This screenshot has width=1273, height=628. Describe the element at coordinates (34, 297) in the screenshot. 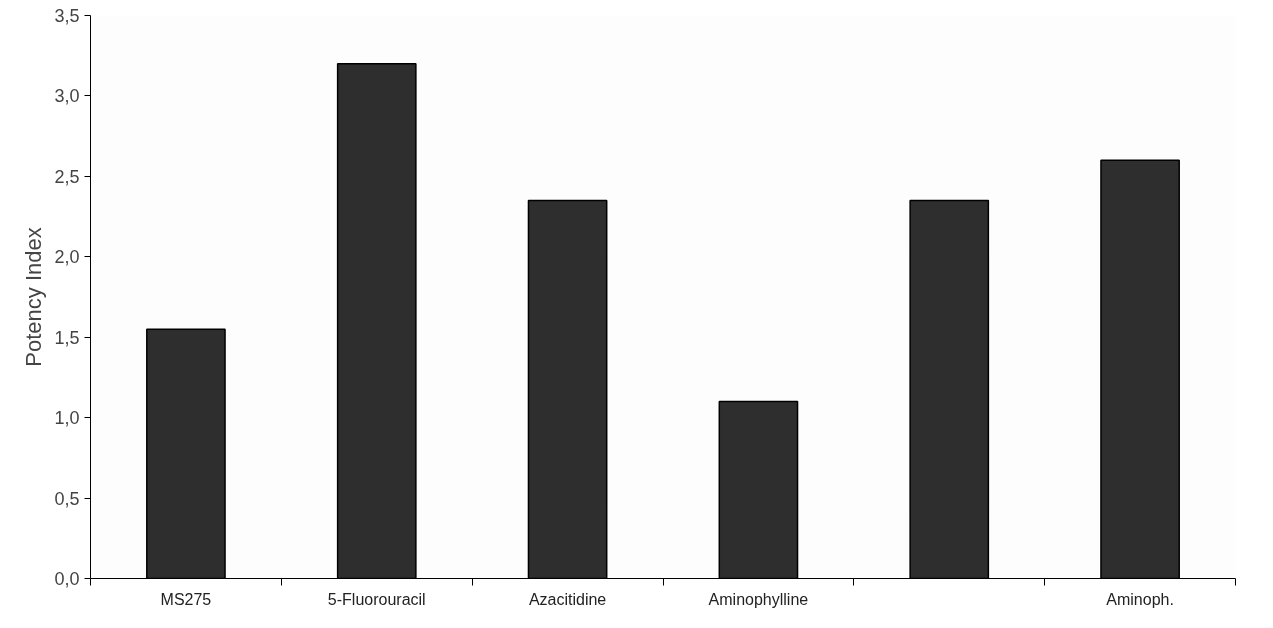

I see `y-axis-title: Potency Index` at that location.